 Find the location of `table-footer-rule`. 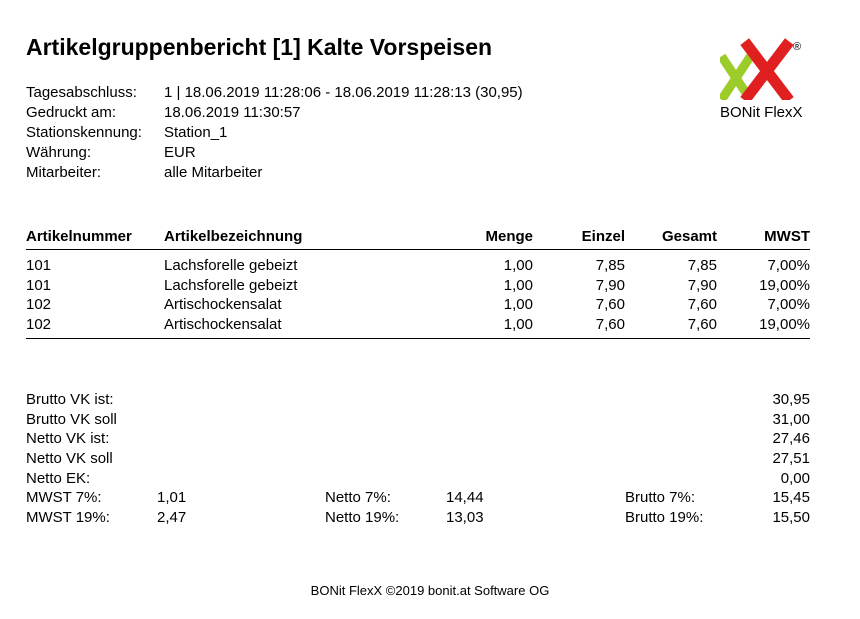

table-footer-rule is located at coordinates (418, 338).